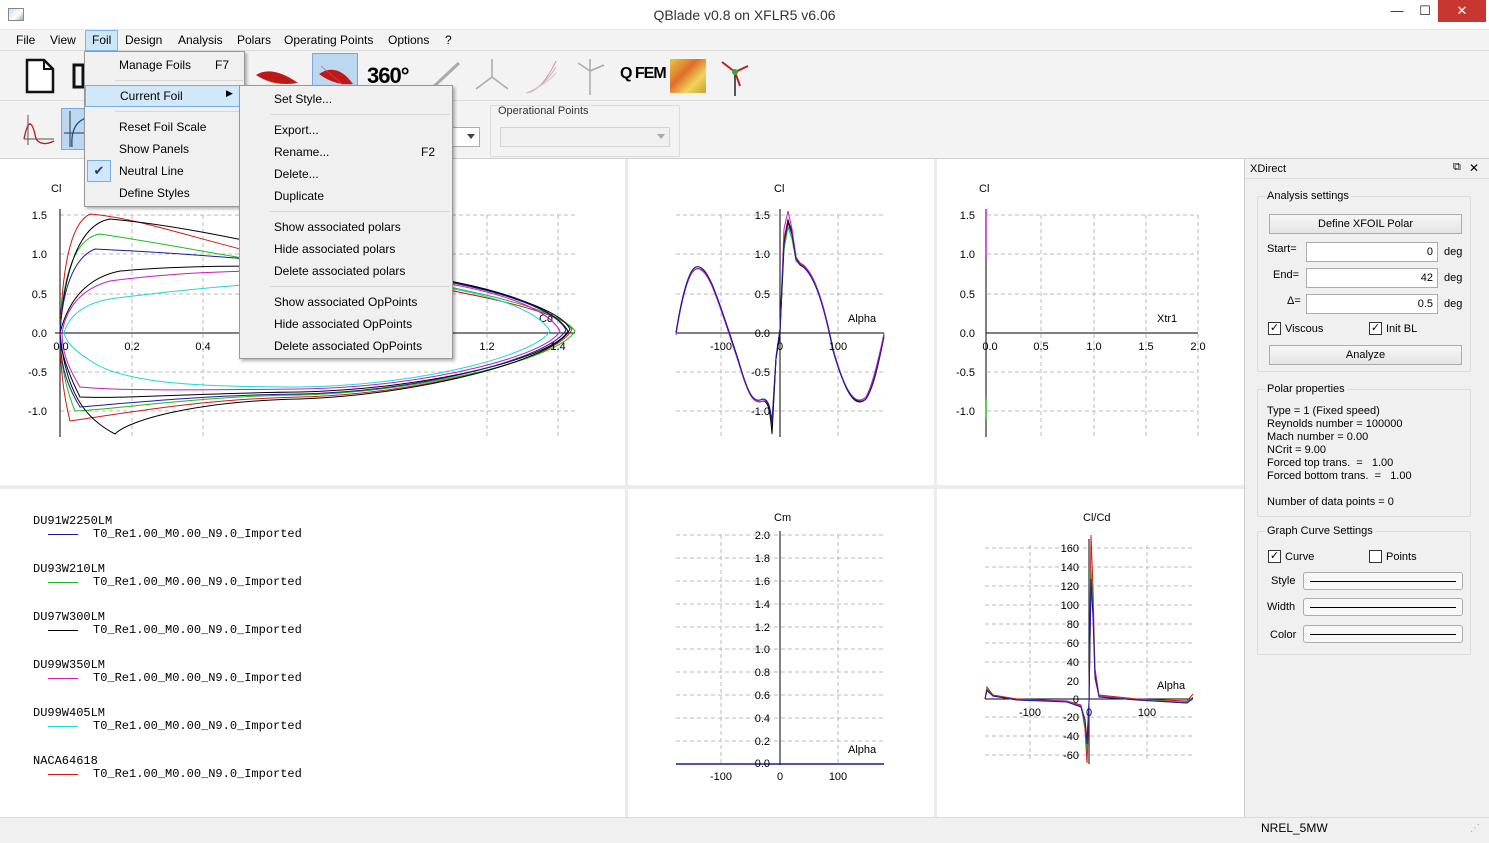  I want to click on points-checkbox, so click(1375, 556).